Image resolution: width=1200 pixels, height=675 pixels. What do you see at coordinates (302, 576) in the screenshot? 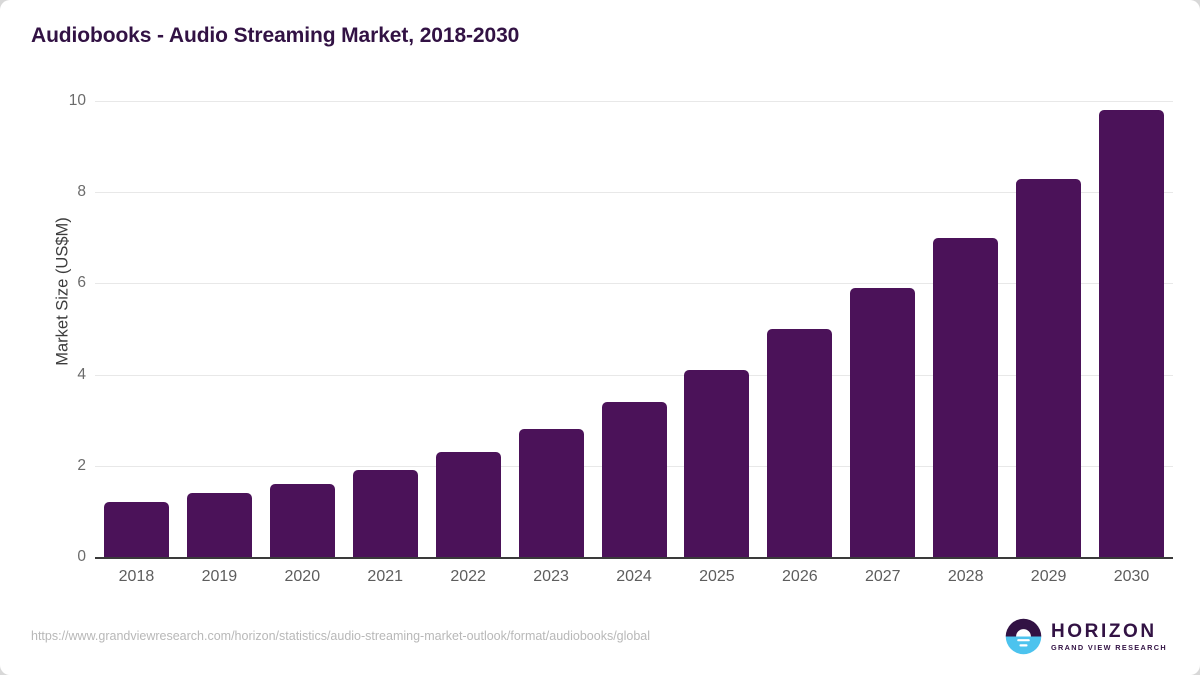
I see `x-tick-label: 2020` at bounding box center [302, 576].